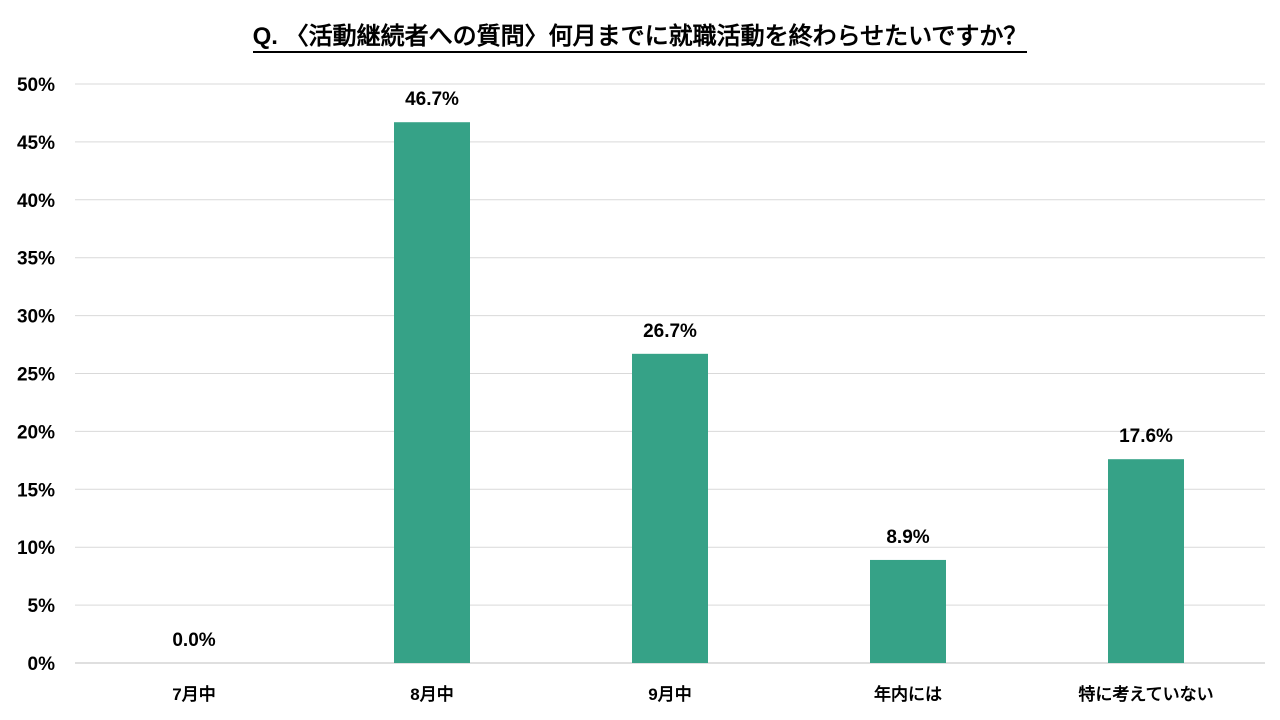 The height and width of the screenshot is (720, 1280). I want to click on y-tick-label: 5%, so click(42, 606).